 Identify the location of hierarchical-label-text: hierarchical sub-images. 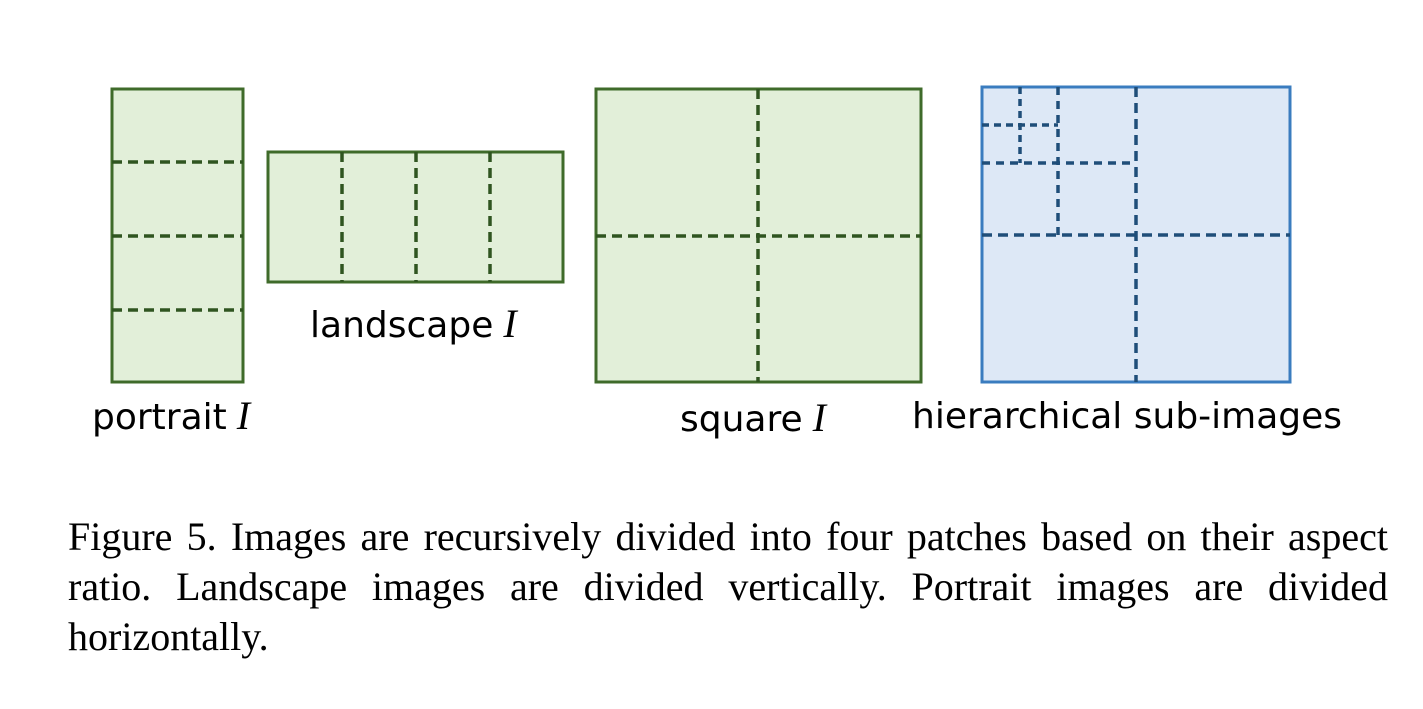
(1127, 416).